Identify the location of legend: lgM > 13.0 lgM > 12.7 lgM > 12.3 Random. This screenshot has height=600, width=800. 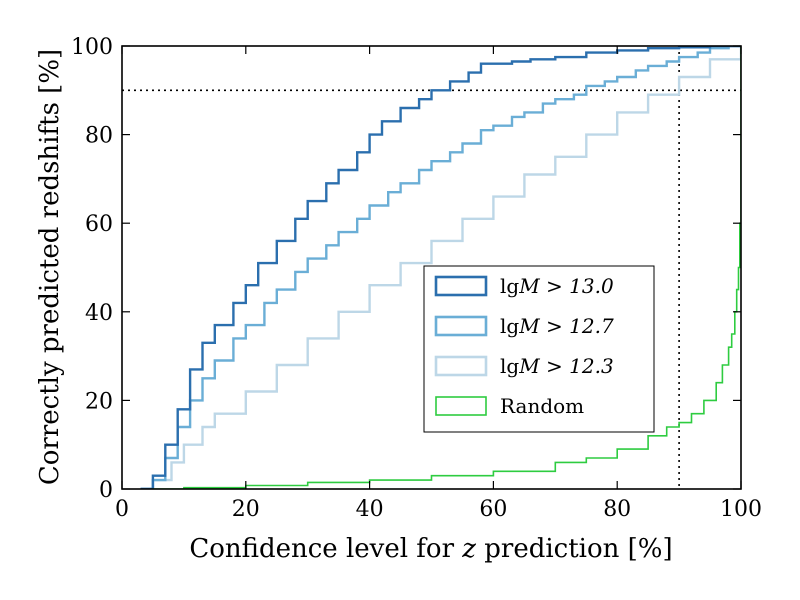
(539, 349).